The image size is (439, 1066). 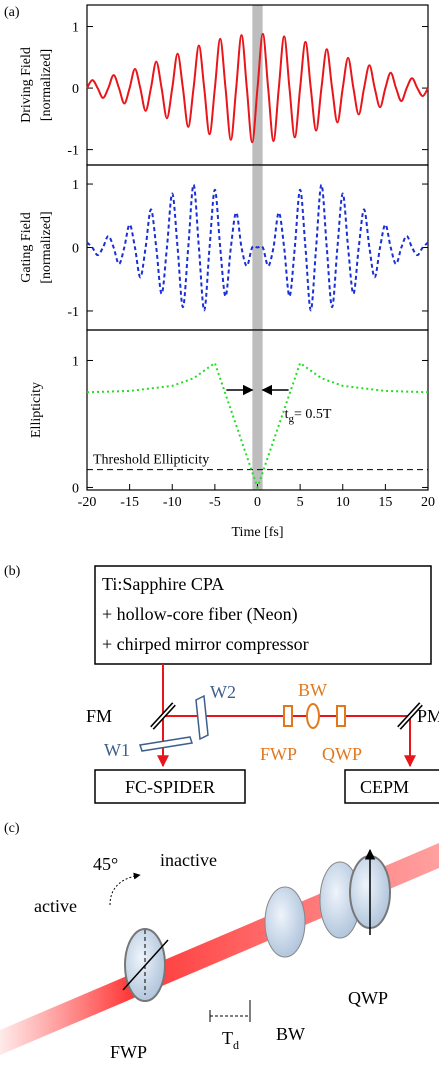 I want to click on panel-label: (b), so click(x=12, y=571).